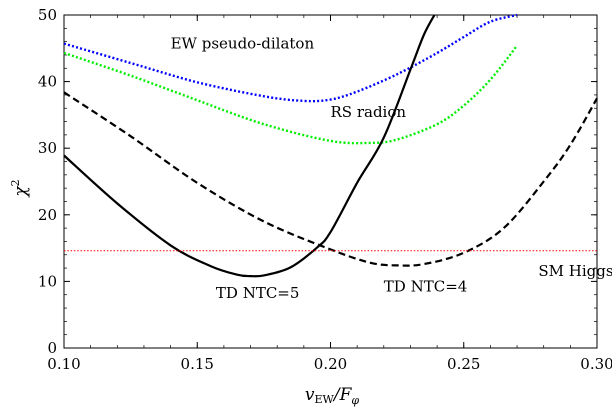 This screenshot has width=612, height=409. Describe the element at coordinates (47, 82) in the screenshot. I see `y-tick-label: 40` at that location.